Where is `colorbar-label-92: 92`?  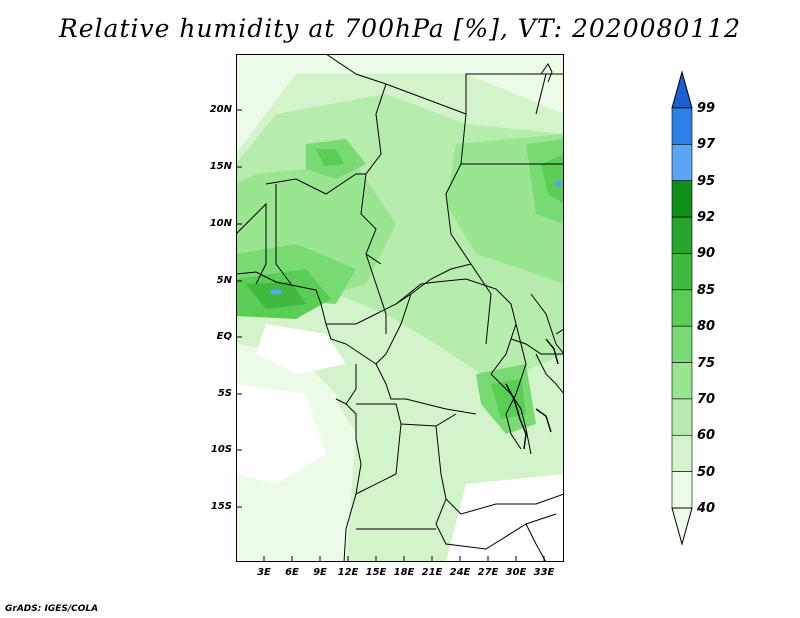 colorbar-label-92: 92 is located at coordinates (706, 217).